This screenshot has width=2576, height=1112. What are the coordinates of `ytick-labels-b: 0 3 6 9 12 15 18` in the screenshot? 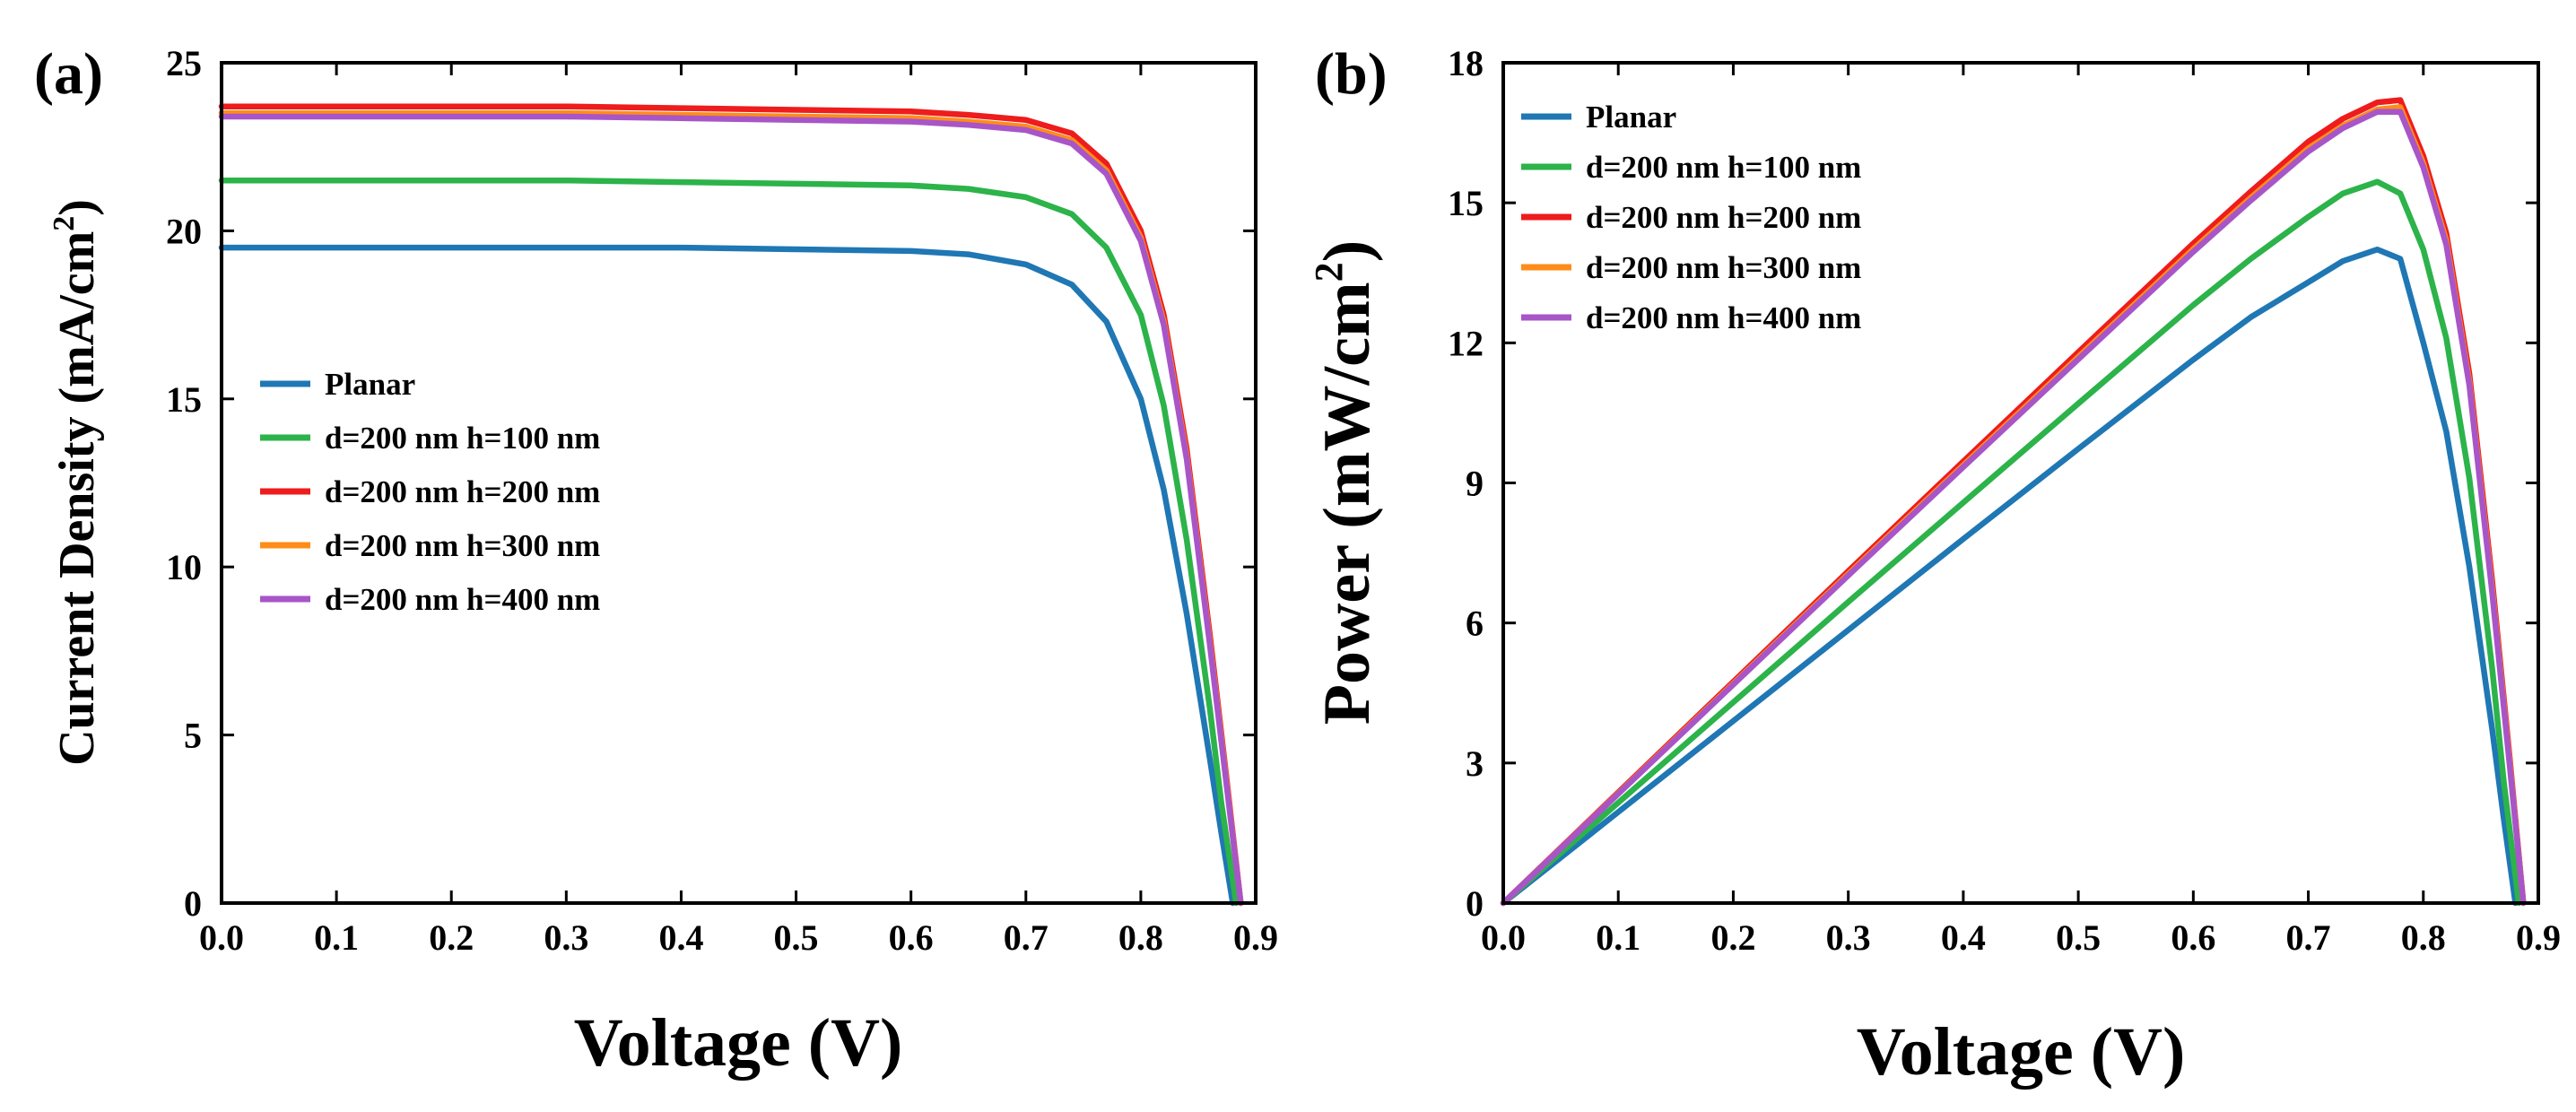 It's located at (1466, 483).